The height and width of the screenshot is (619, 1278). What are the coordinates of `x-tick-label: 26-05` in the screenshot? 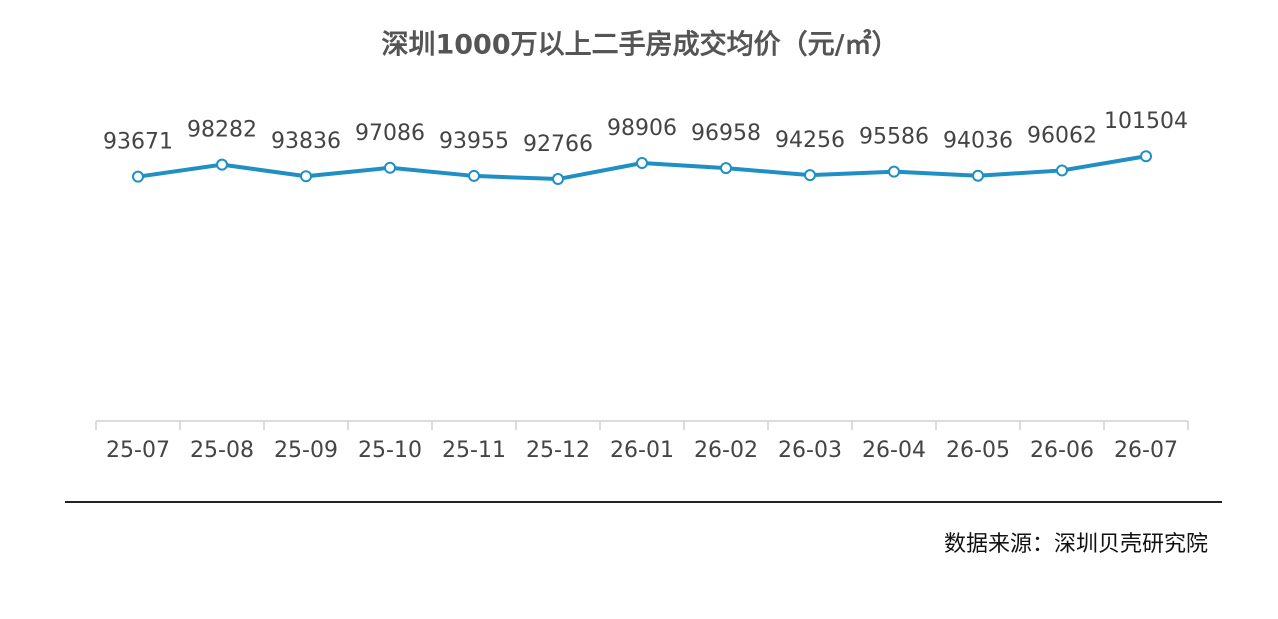 It's located at (978, 450).